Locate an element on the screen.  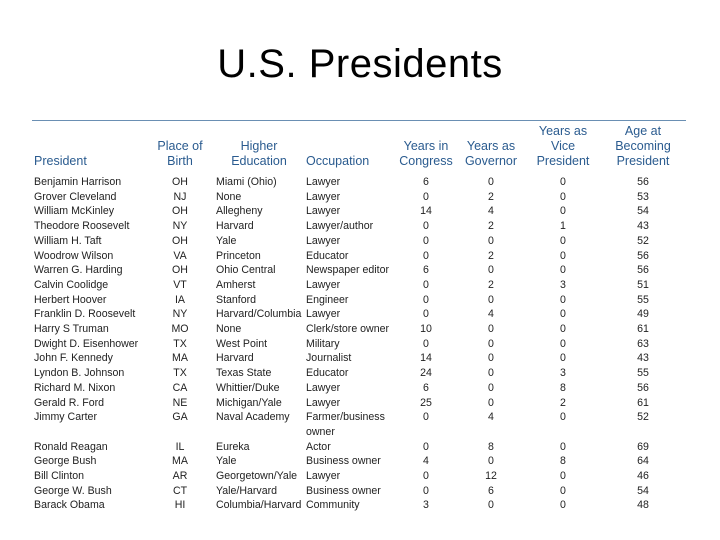
cell-occupation: Military is located at coordinates (349, 344).